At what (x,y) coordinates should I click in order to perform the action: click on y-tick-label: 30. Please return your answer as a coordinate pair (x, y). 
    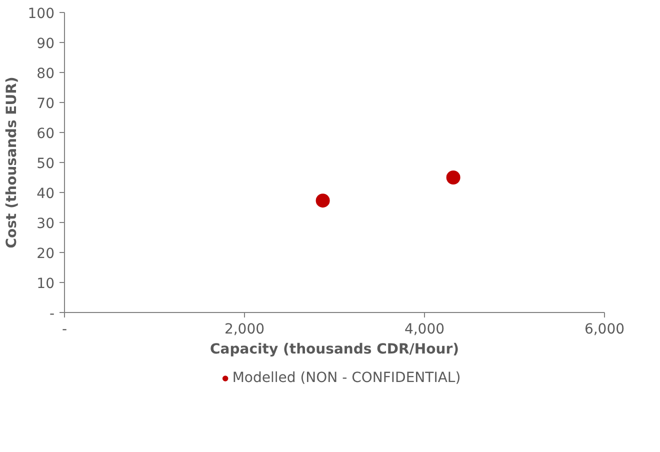
    Looking at the image, I should click on (45, 224).